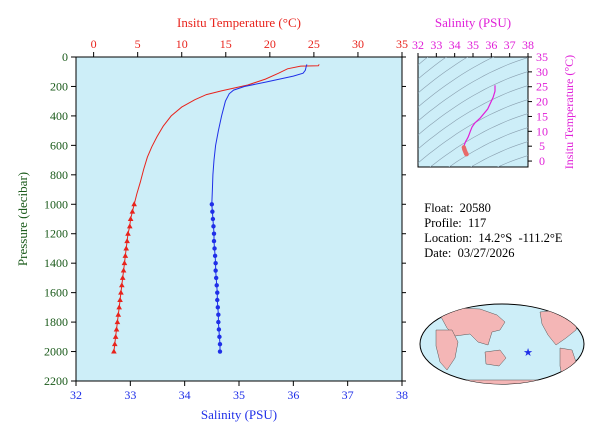 Image resolution: width=595 pixels, height=439 pixels. Describe the element at coordinates (510, 45) in the screenshot. I see `ts-sal-tick-label: 37` at that location.